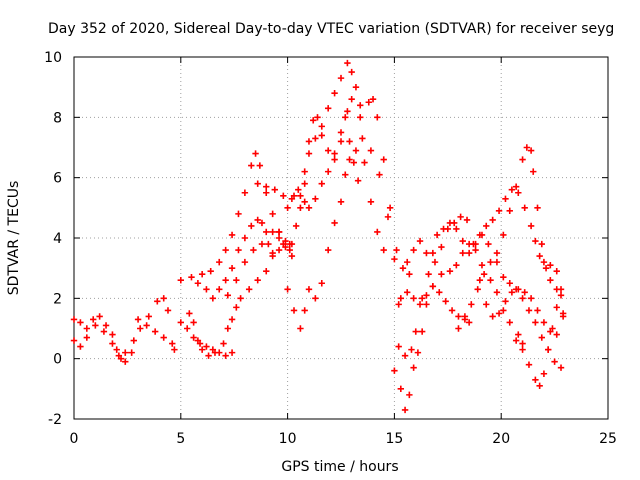 The width and height of the screenshot is (640, 480). Describe the element at coordinates (57, 118) in the screenshot. I see `y-tick-label: 8` at that location.